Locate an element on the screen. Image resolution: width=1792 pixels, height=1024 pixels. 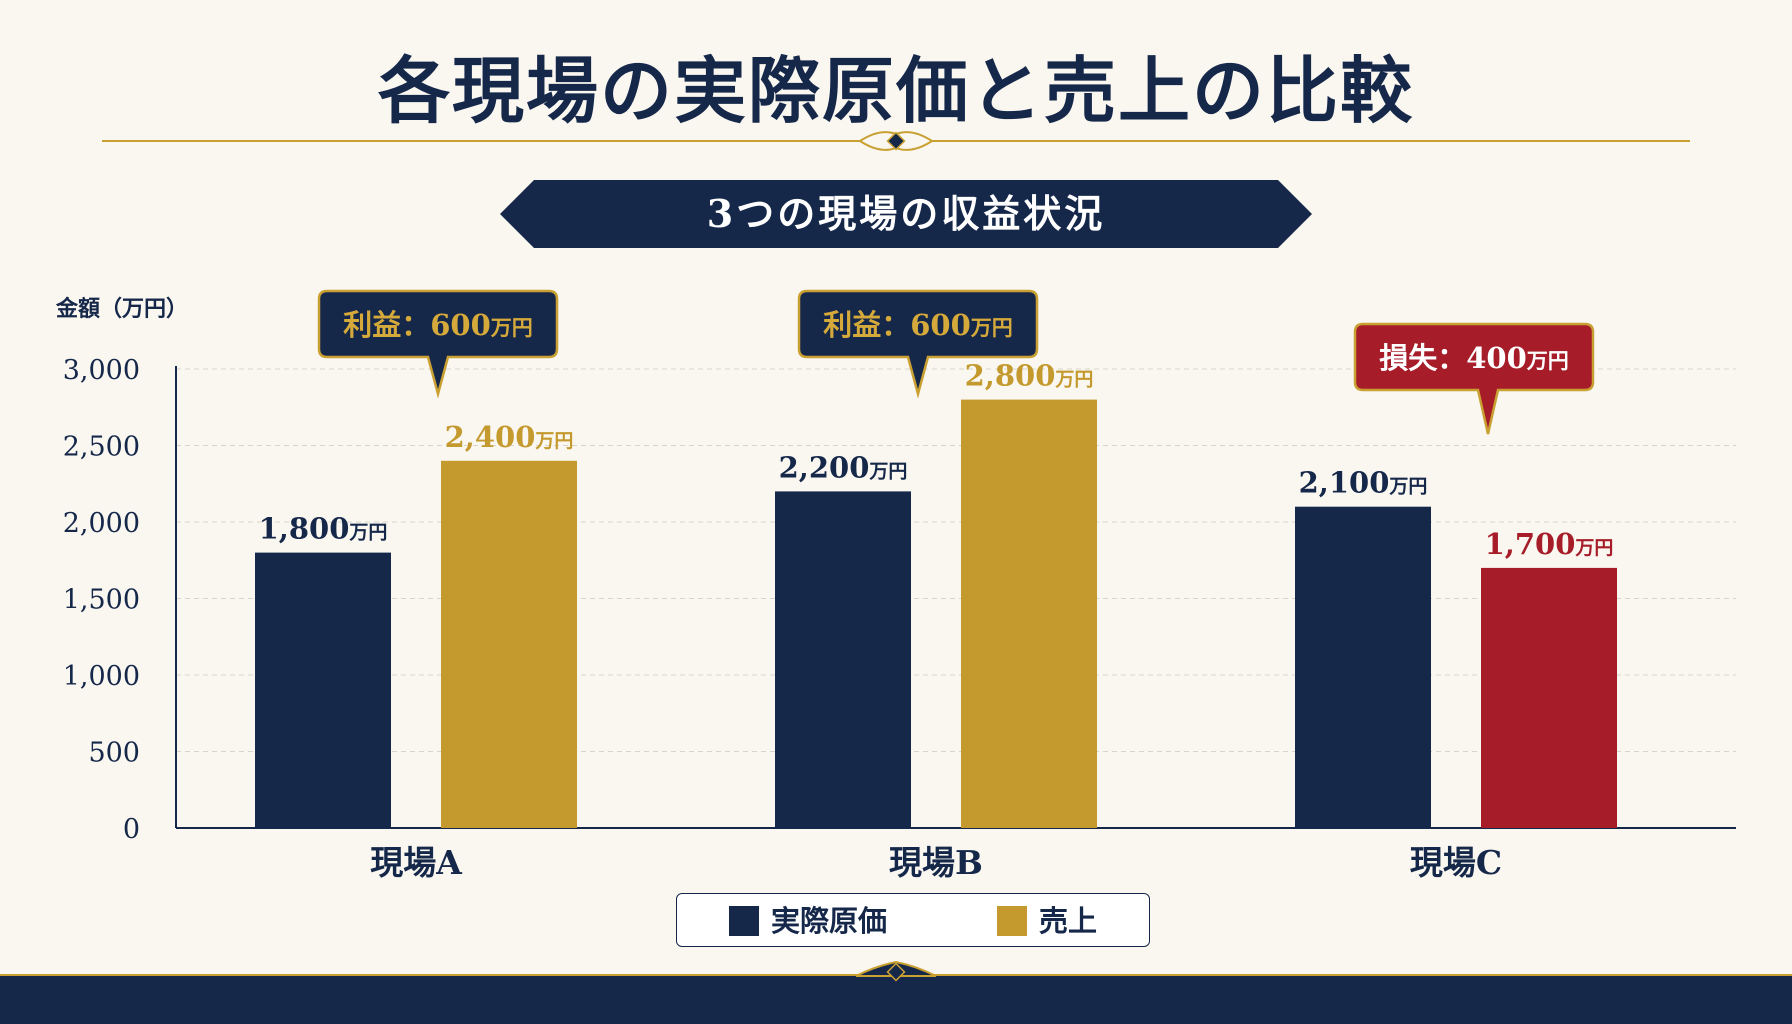
bar-value-label: 2,800万円 is located at coordinates (1029, 376).